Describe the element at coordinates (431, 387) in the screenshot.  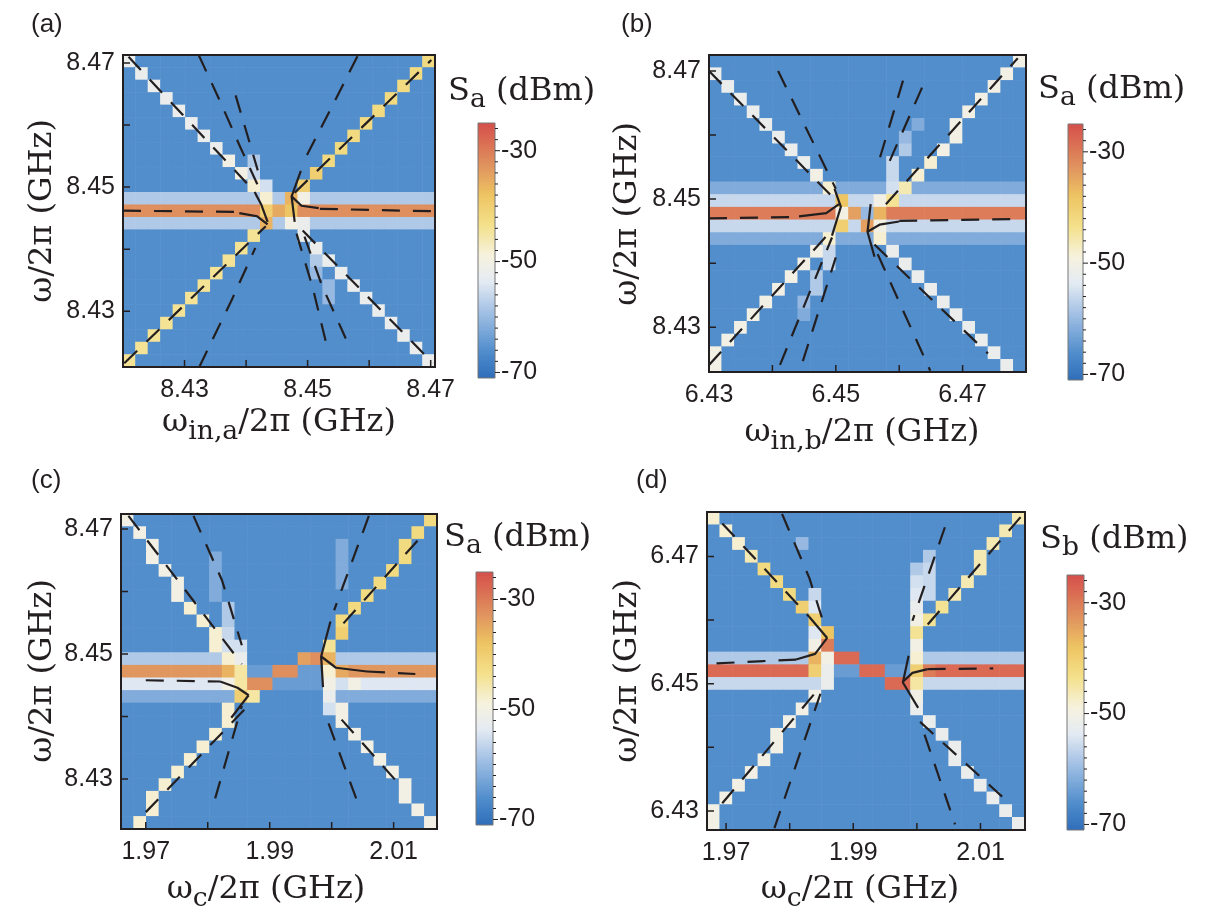
I see `x-tick-label: 8.47` at that location.